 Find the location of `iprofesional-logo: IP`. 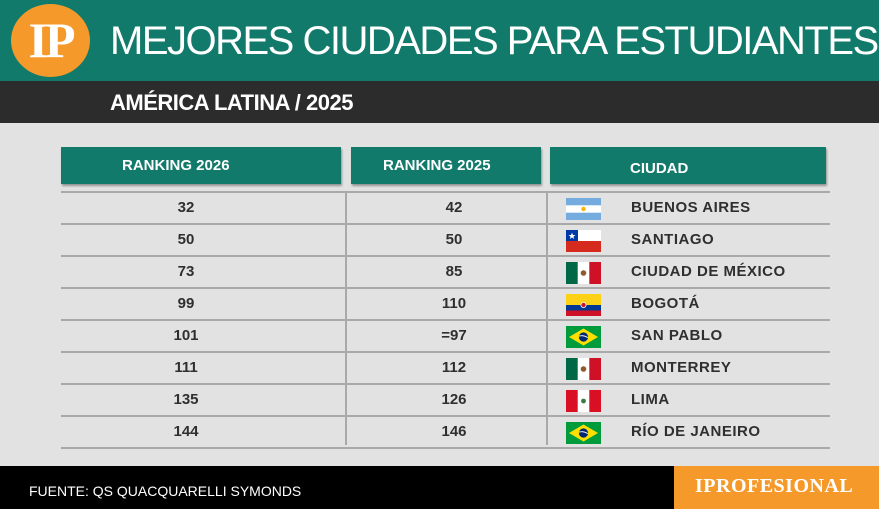

iprofesional-logo: IP is located at coordinates (50, 40).